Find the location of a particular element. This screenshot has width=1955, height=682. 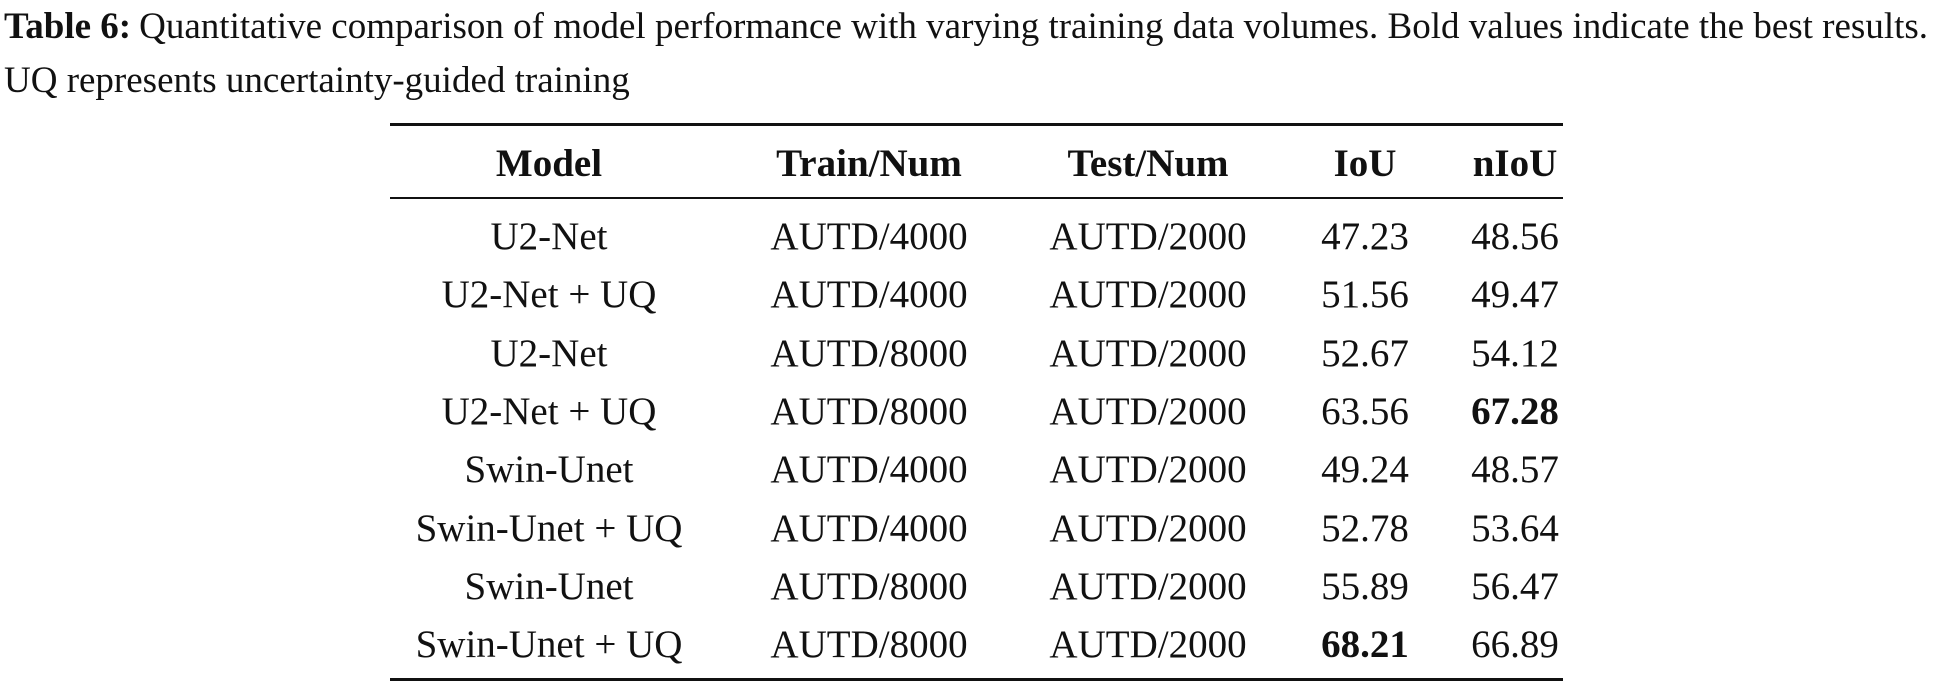

table-cell: 67.28 is located at coordinates (1515, 411).